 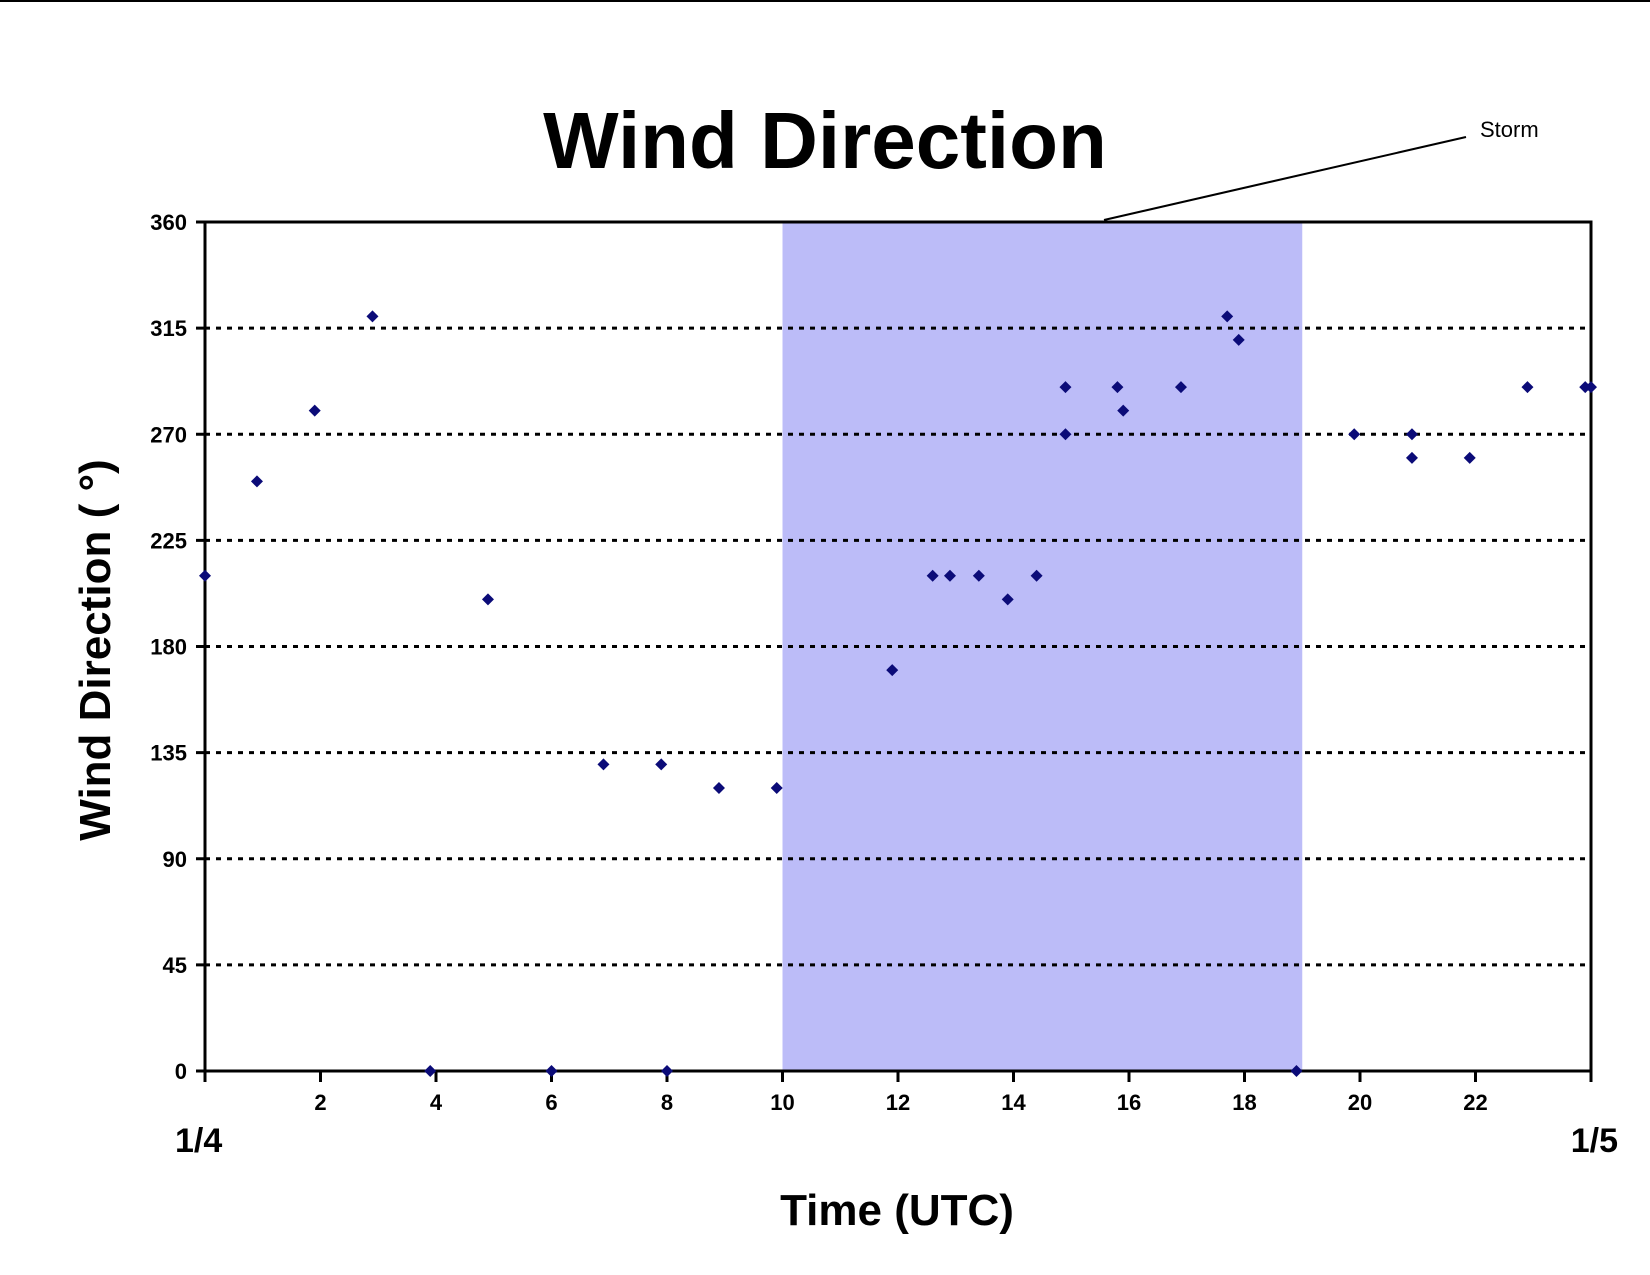 What do you see at coordinates (168, 222) in the screenshot?
I see `y-tick-label-360: 360` at bounding box center [168, 222].